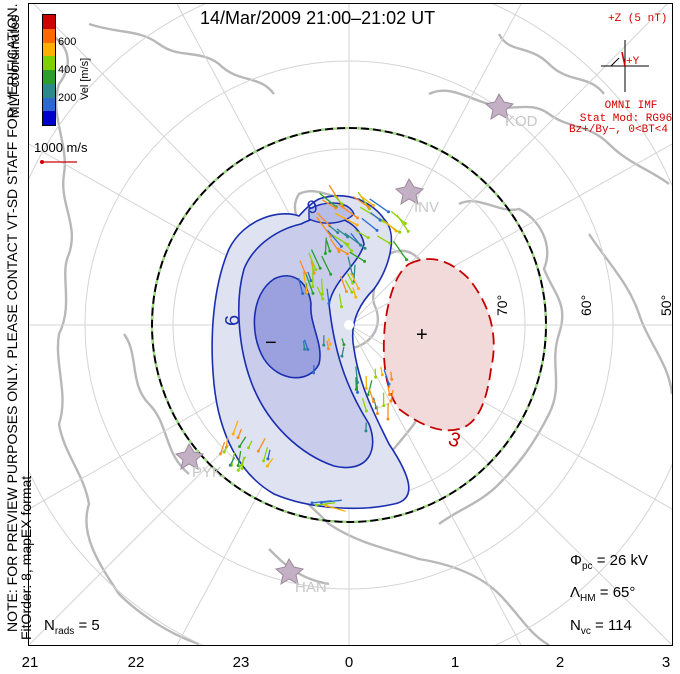 This screenshot has height=674, width=680. I want to click on stat-lambda-hm-symbol: Λ, so click(575, 592).